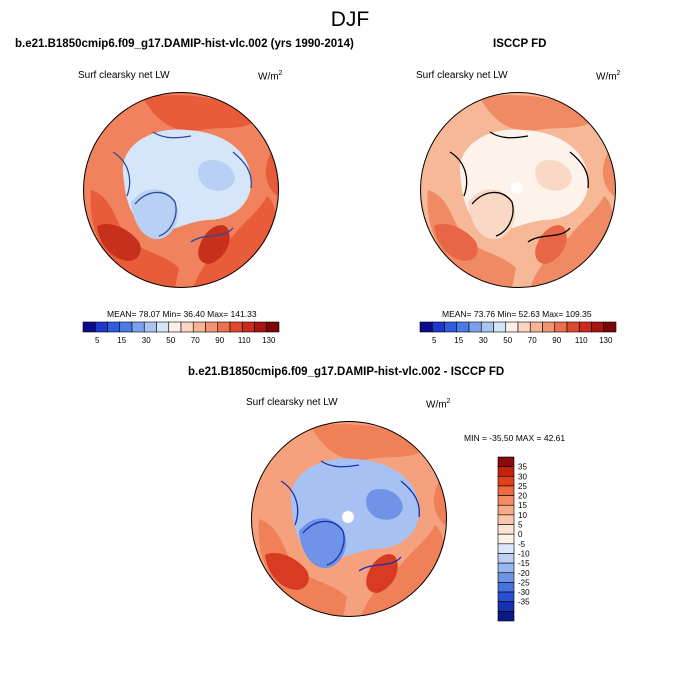 The height and width of the screenshot is (700, 700). What do you see at coordinates (507, 340) in the screenshot?
I see `colorbar-tick-label: 50` at bounding box center [507, 340].